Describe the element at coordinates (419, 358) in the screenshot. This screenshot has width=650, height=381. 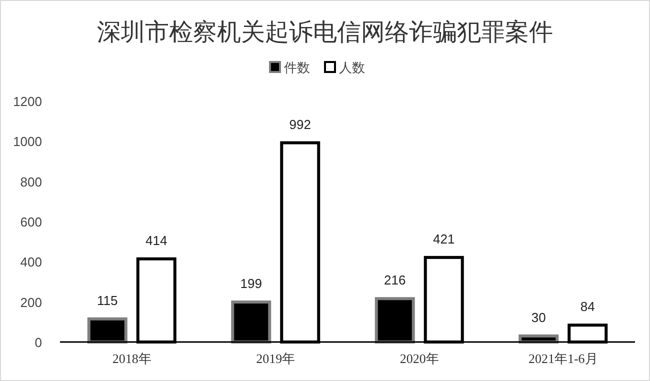
I see `x-tick-label: 2020年` at that location.